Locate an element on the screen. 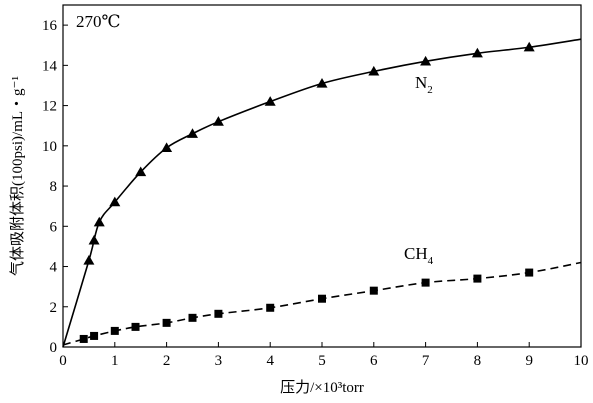 This screenshot has width=593, height=403. y-axis-title: 气体吸附体积(100psi)/mL・g⁻¹ is located at coordinates (17, 176).